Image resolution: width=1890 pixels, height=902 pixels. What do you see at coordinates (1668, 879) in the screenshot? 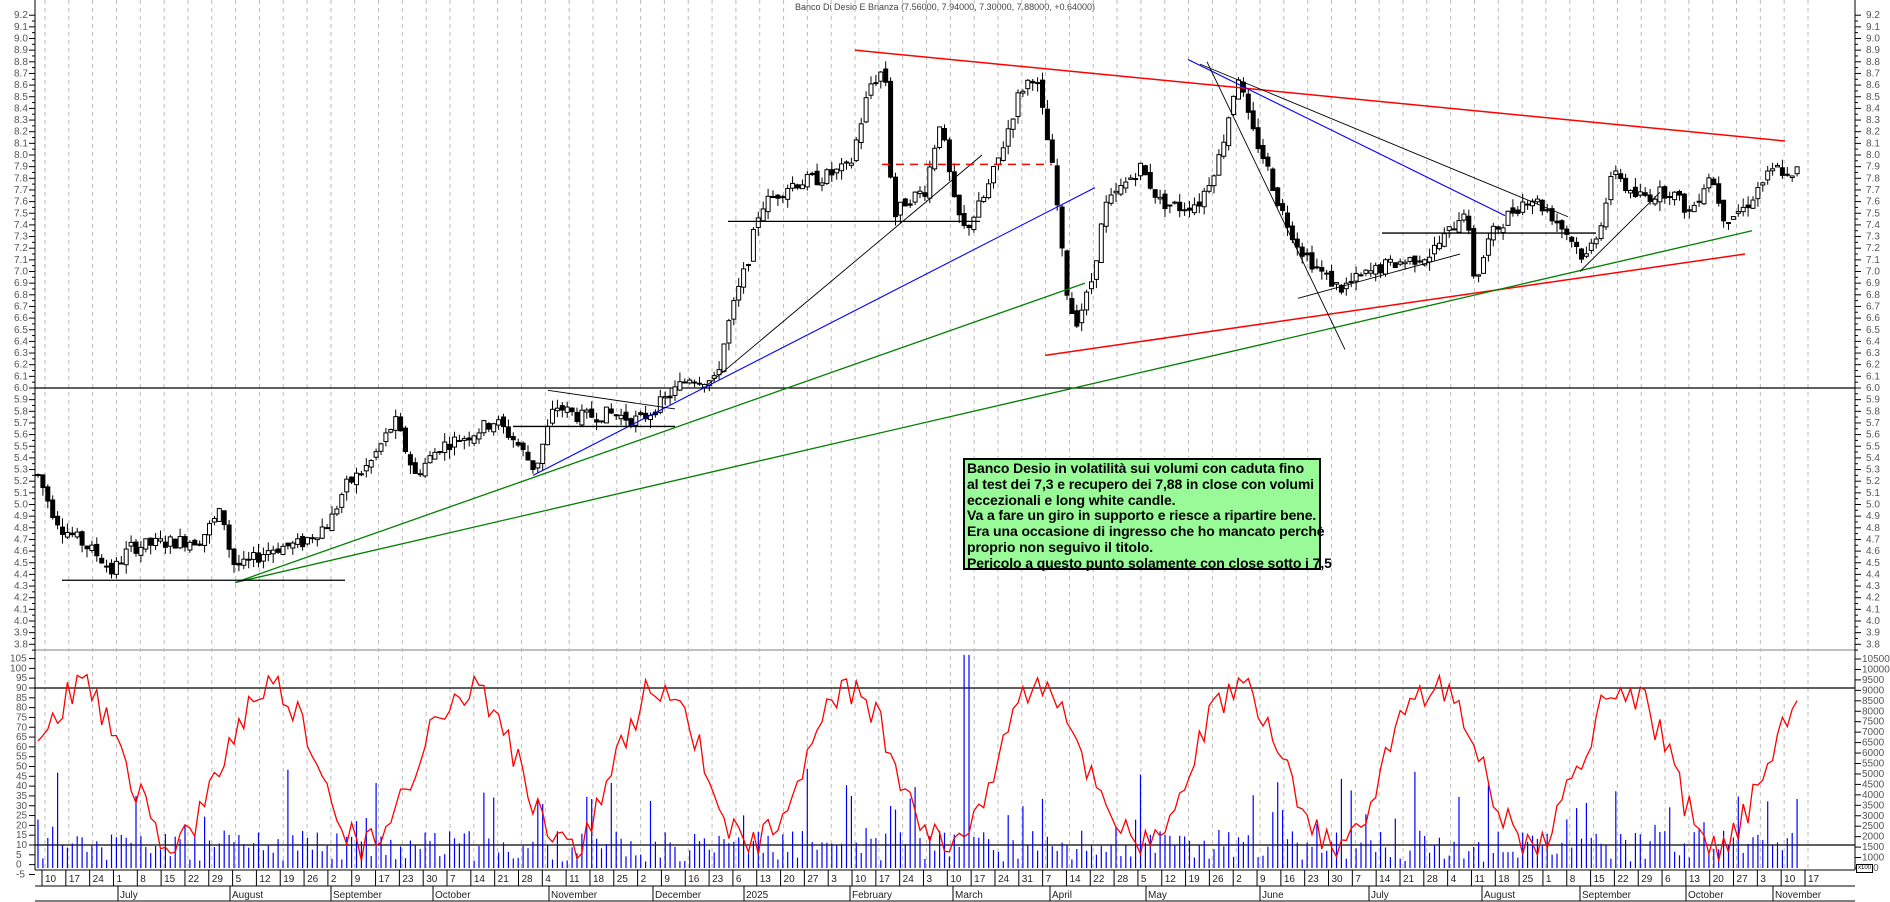
I see `svg-text: 6` at bounding box center [1668, 879].